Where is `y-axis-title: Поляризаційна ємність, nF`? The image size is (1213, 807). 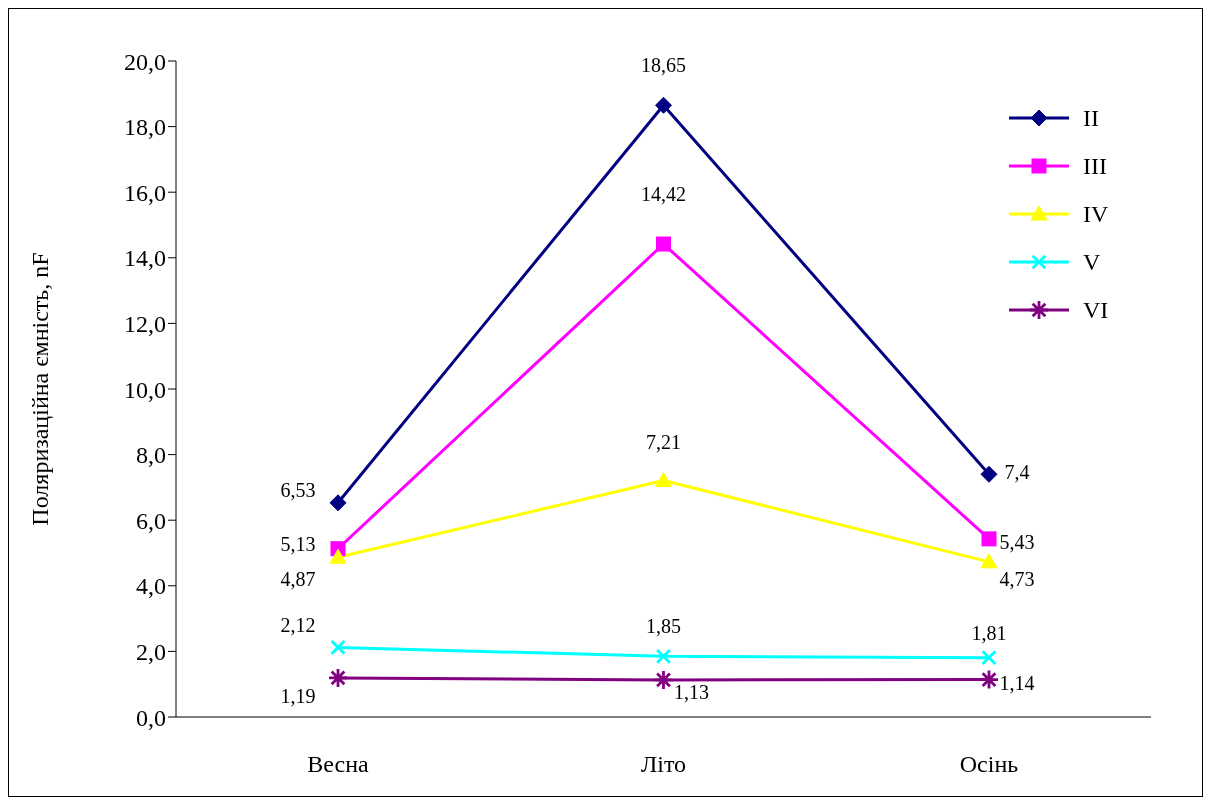
y-axis-title: Поляризаційна ємність, nF is located at coordinates (39, 389).